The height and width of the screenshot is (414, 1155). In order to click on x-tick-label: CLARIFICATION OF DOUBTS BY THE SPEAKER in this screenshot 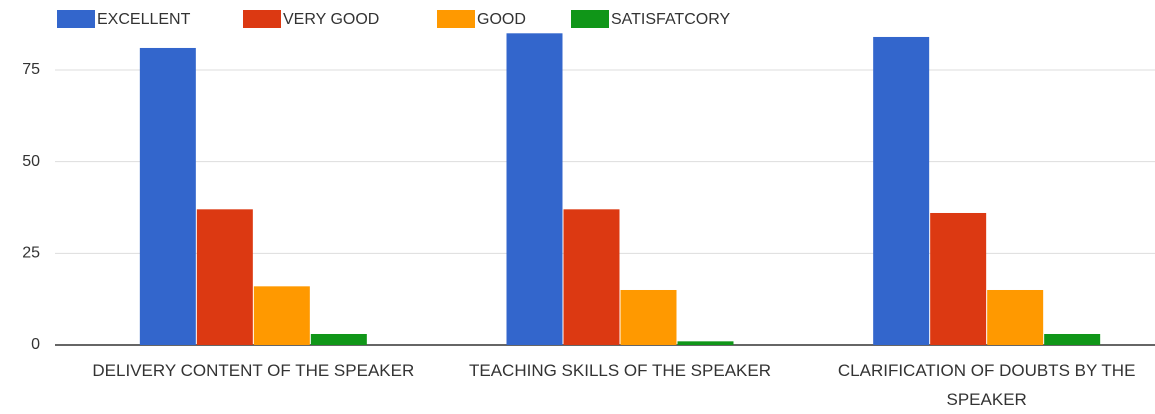, I will do `click(986, 385)`.